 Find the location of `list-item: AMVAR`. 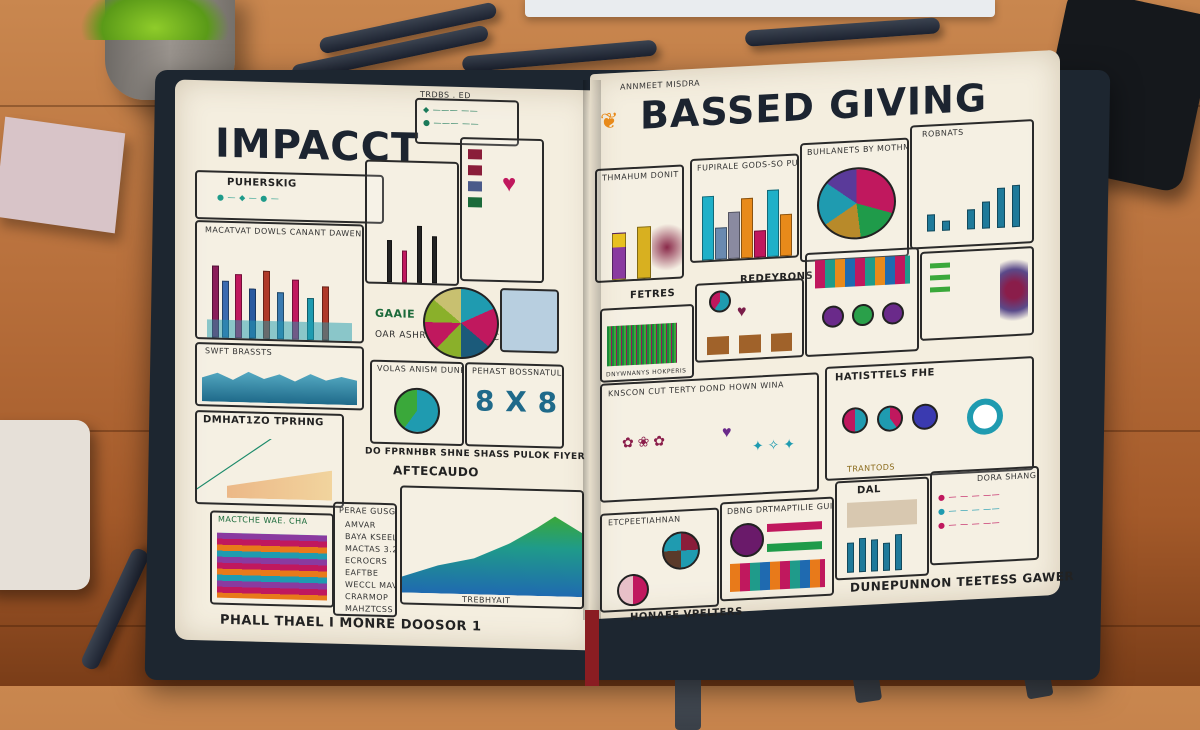

list-item: AMVAR is located at coordinates (360, 524).